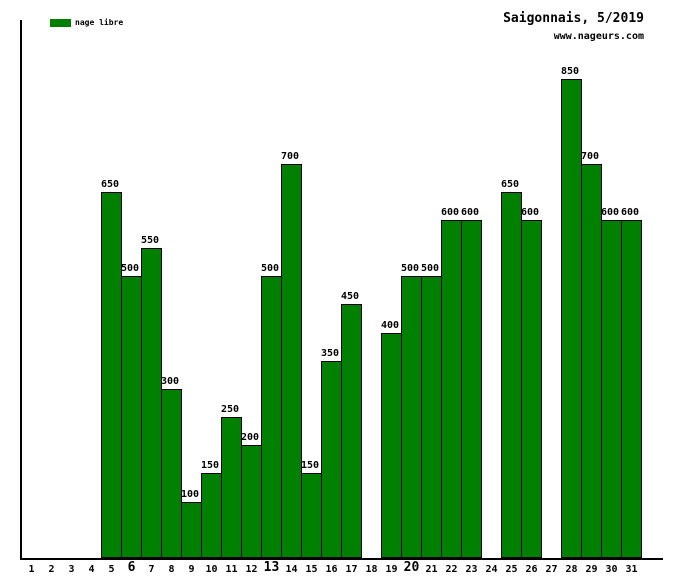 The image size is (680, 580). Describe the element at coordinates (610, 213) in the screenshot. I see `bar-value-label-day-30: 600` at that location.